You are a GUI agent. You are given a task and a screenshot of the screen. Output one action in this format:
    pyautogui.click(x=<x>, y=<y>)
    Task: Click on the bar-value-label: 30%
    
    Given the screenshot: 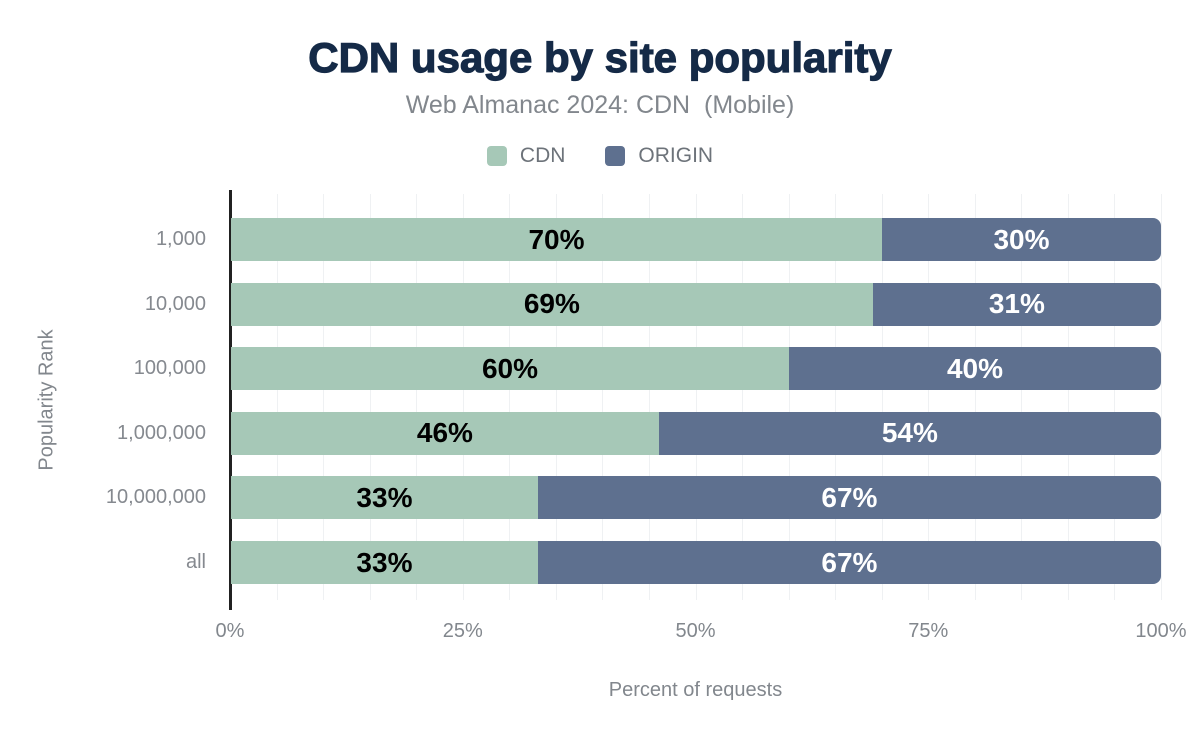 What is the action you would take?
    pyautogui.click(x=1021, y=239)
    